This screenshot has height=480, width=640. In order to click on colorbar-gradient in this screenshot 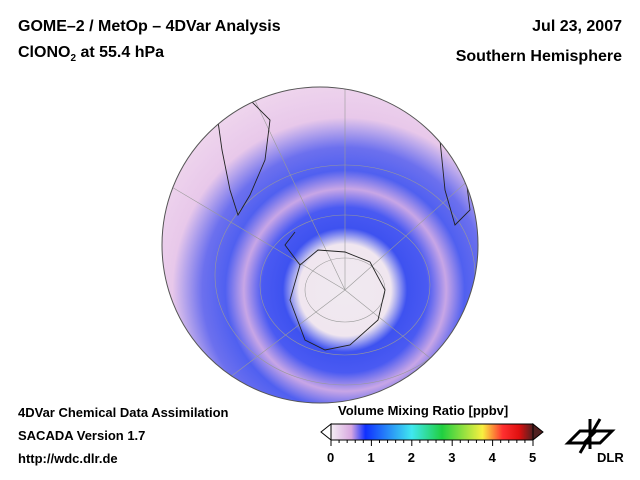, I will do `click(432, 432)`.